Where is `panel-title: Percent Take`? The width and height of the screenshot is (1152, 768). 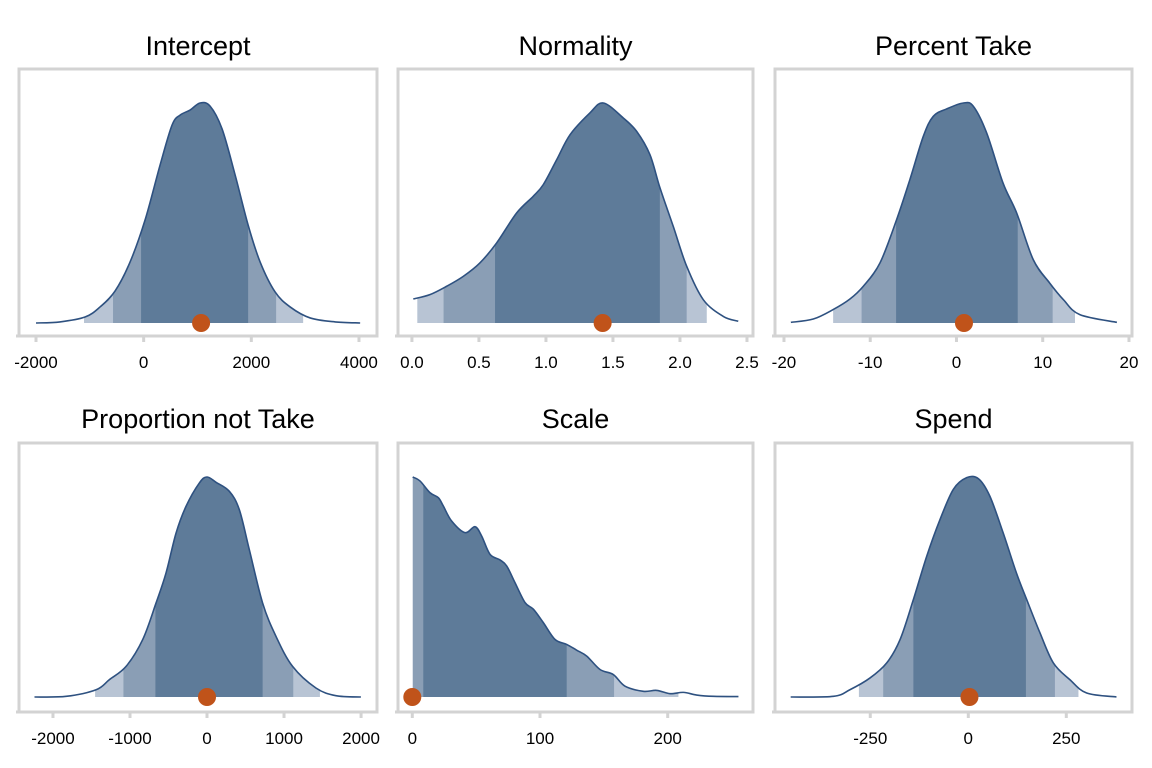
panel-title: Percent Take is located at coordinates (953, 46).